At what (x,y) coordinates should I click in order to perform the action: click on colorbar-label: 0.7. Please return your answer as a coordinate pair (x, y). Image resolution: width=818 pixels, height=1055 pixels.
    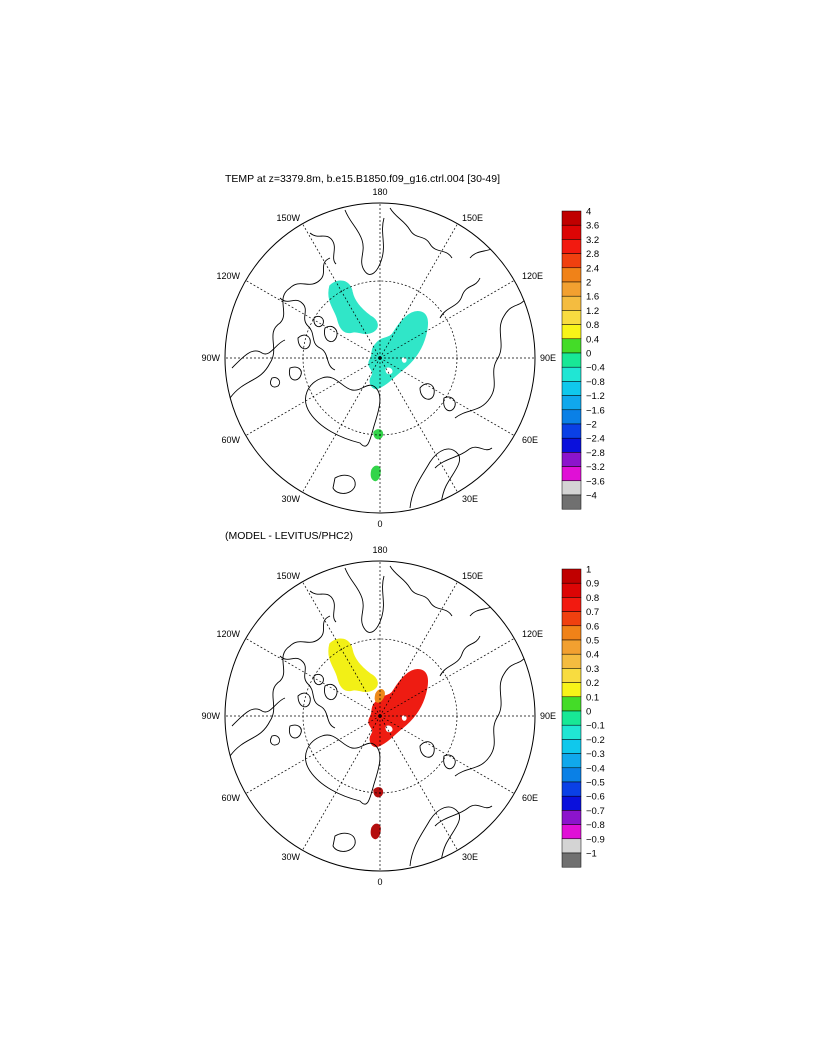
    Looking at the image, I should click on (592, 612).